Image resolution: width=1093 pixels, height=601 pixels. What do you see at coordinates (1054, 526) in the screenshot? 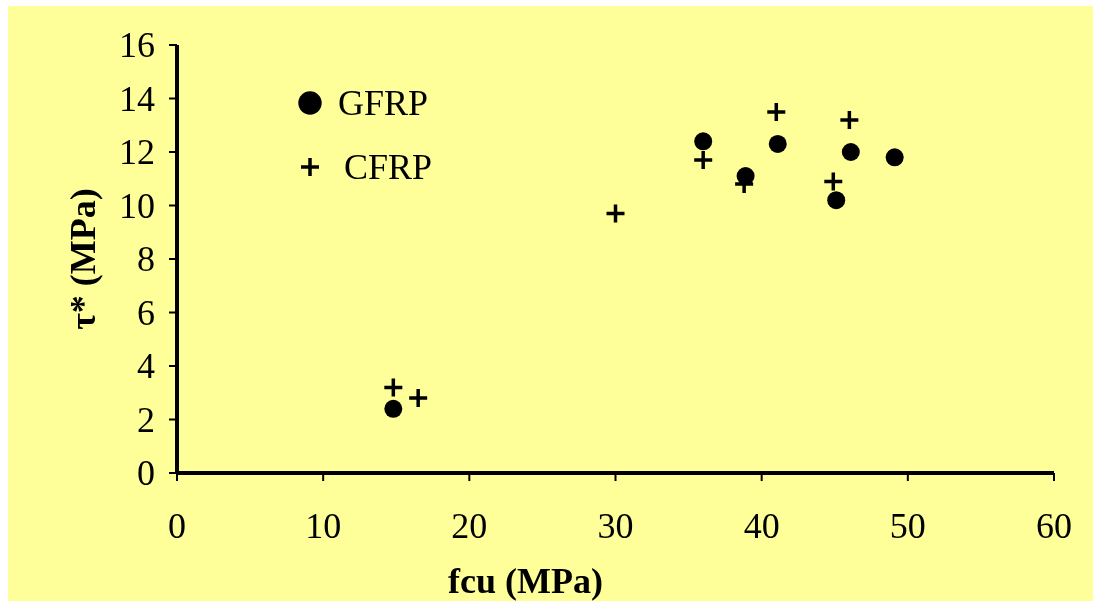
I see `x-tick-label: 60` at bounding box center [1054, 526].